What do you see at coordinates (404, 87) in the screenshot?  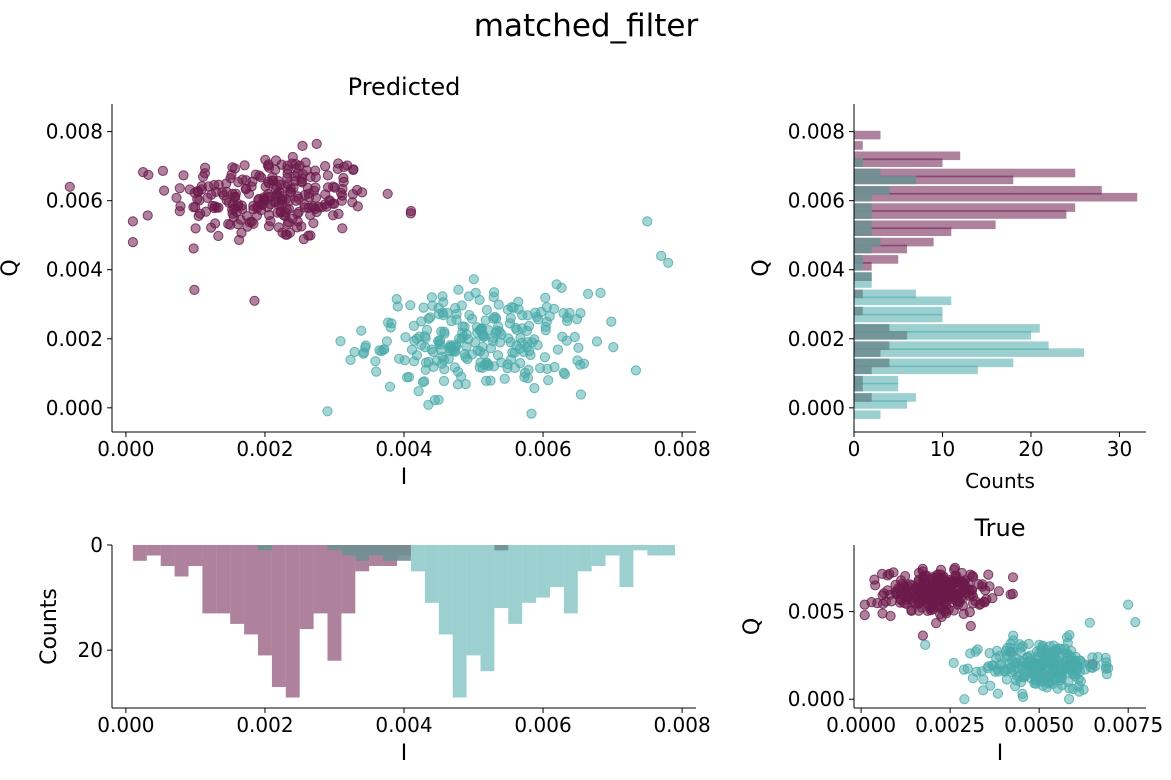 I see `subplot-title: Predicted` at bounding box center [404, 87].